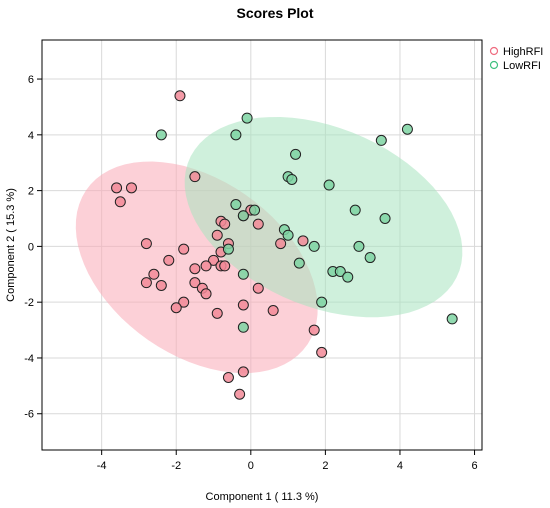 The width and height of the screenshot is (550, 508). What do you see at coordinates (176, 466) in the screenshot?
I see `x-tick-label-1: -2` at bounding box center [176, 466].